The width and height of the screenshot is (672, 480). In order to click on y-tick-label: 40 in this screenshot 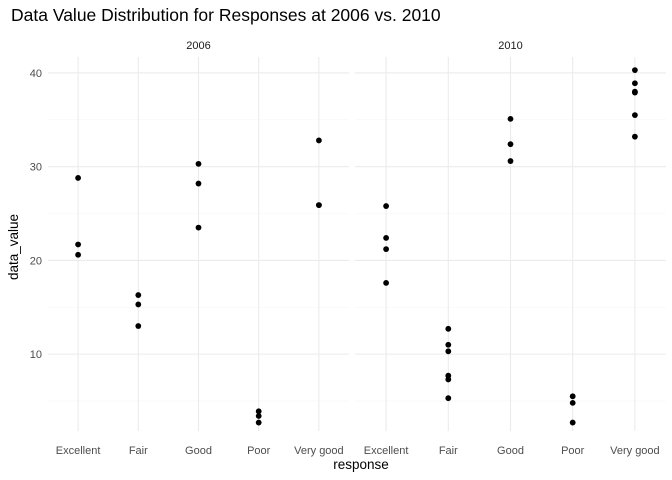, I will do `click(36, 74)`.